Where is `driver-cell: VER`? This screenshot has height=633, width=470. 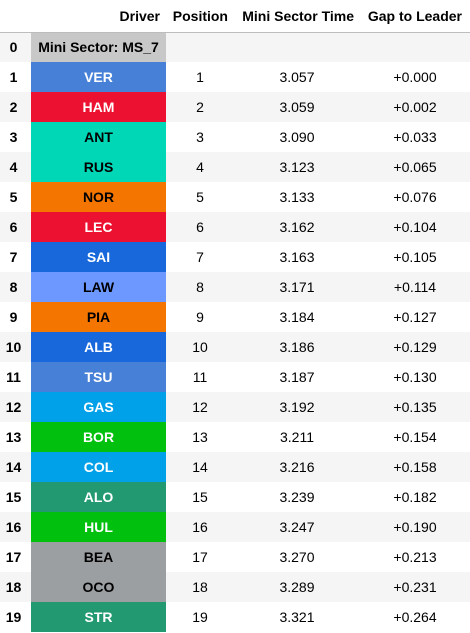 driver-cell: VER is located at coordinates (98, 77).